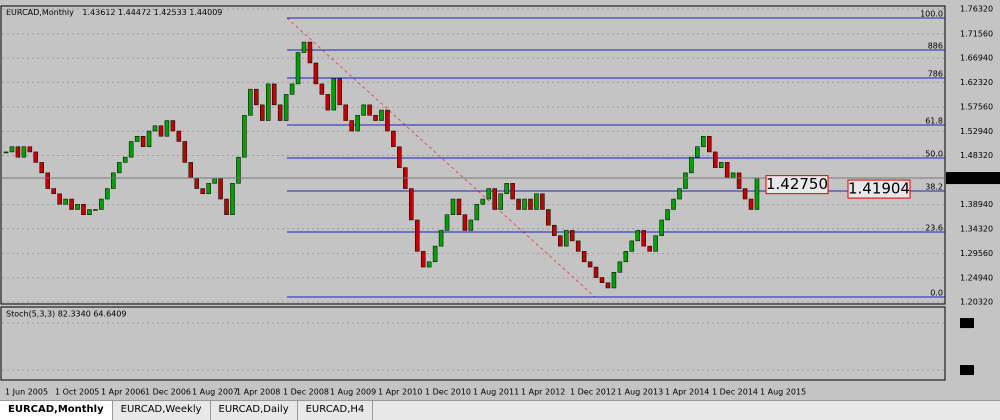 This screenshot has height=420, width=1000. What do you see at coordinates (976, 178) in the screenshot?
I see `current-price: 1.44009` at bounding box center [976, 178].